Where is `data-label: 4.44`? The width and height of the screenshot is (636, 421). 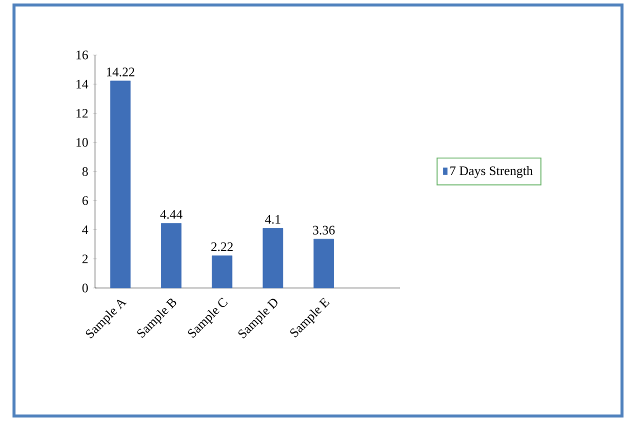
data-label: 4.44 is located at coordinates (171, 214).